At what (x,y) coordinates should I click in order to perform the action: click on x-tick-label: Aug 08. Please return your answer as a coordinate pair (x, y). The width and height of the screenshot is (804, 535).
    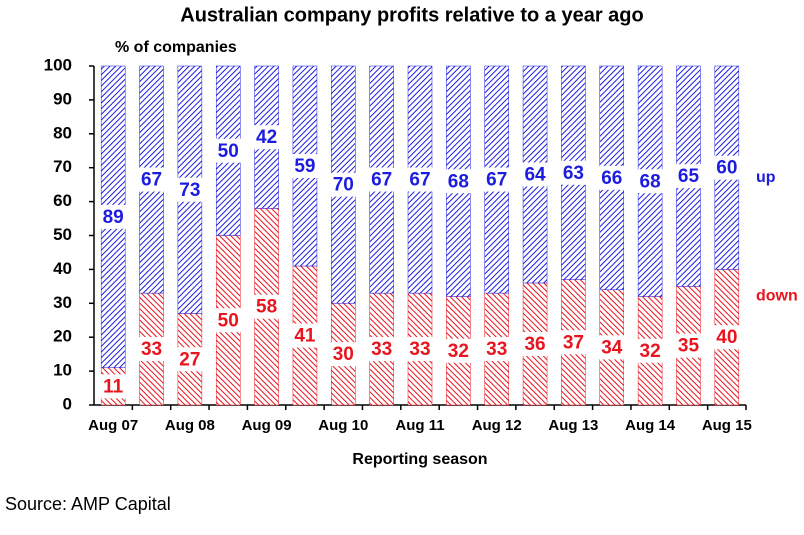
    Looking at the image, I should click on (190, 425).